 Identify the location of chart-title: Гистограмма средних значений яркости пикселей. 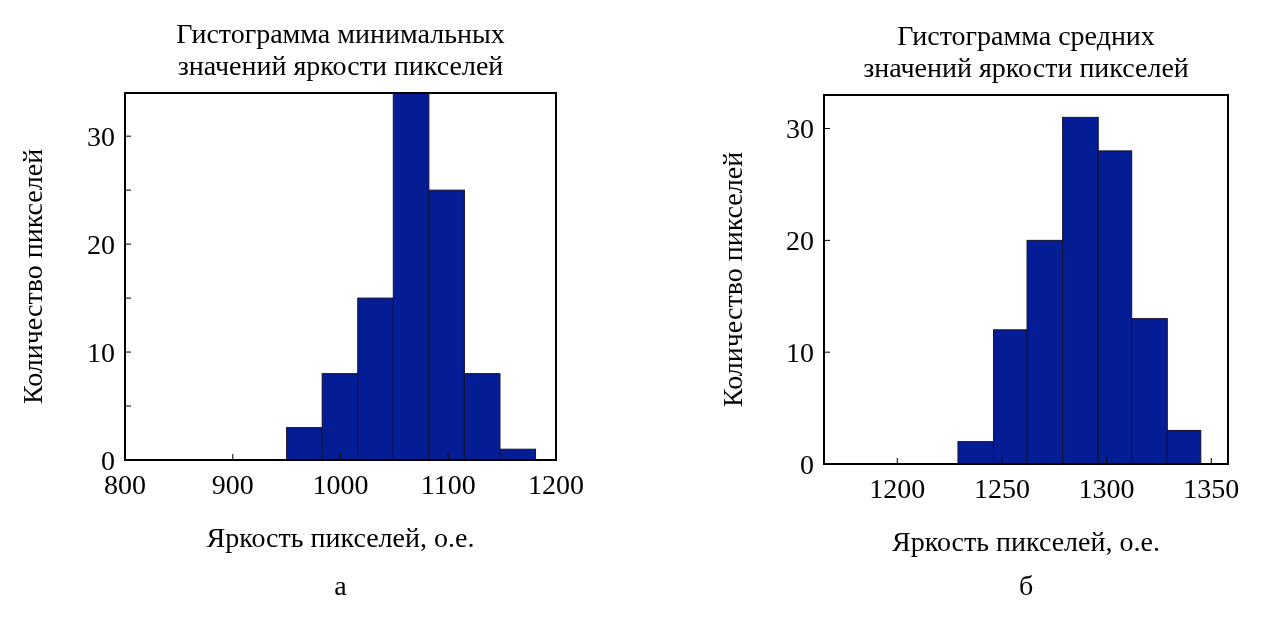
(1026, 51).